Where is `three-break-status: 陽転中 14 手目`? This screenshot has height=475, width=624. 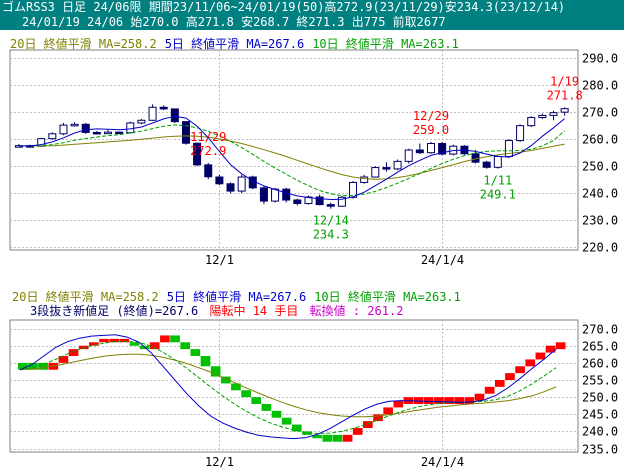
three-break-status: 陽転中 14 手目 is located at coordinates (254, 311).